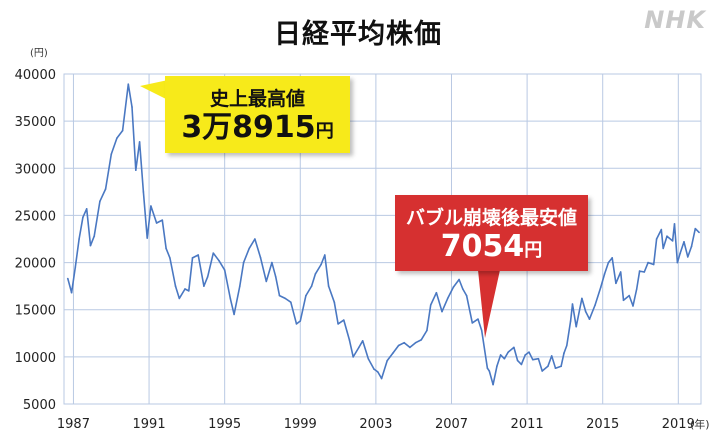 This screenshot has width=716, height=441. Describe the element at coordinates (35, 264) in the screenshot. I see `y-tick-label: 20000` at that location.